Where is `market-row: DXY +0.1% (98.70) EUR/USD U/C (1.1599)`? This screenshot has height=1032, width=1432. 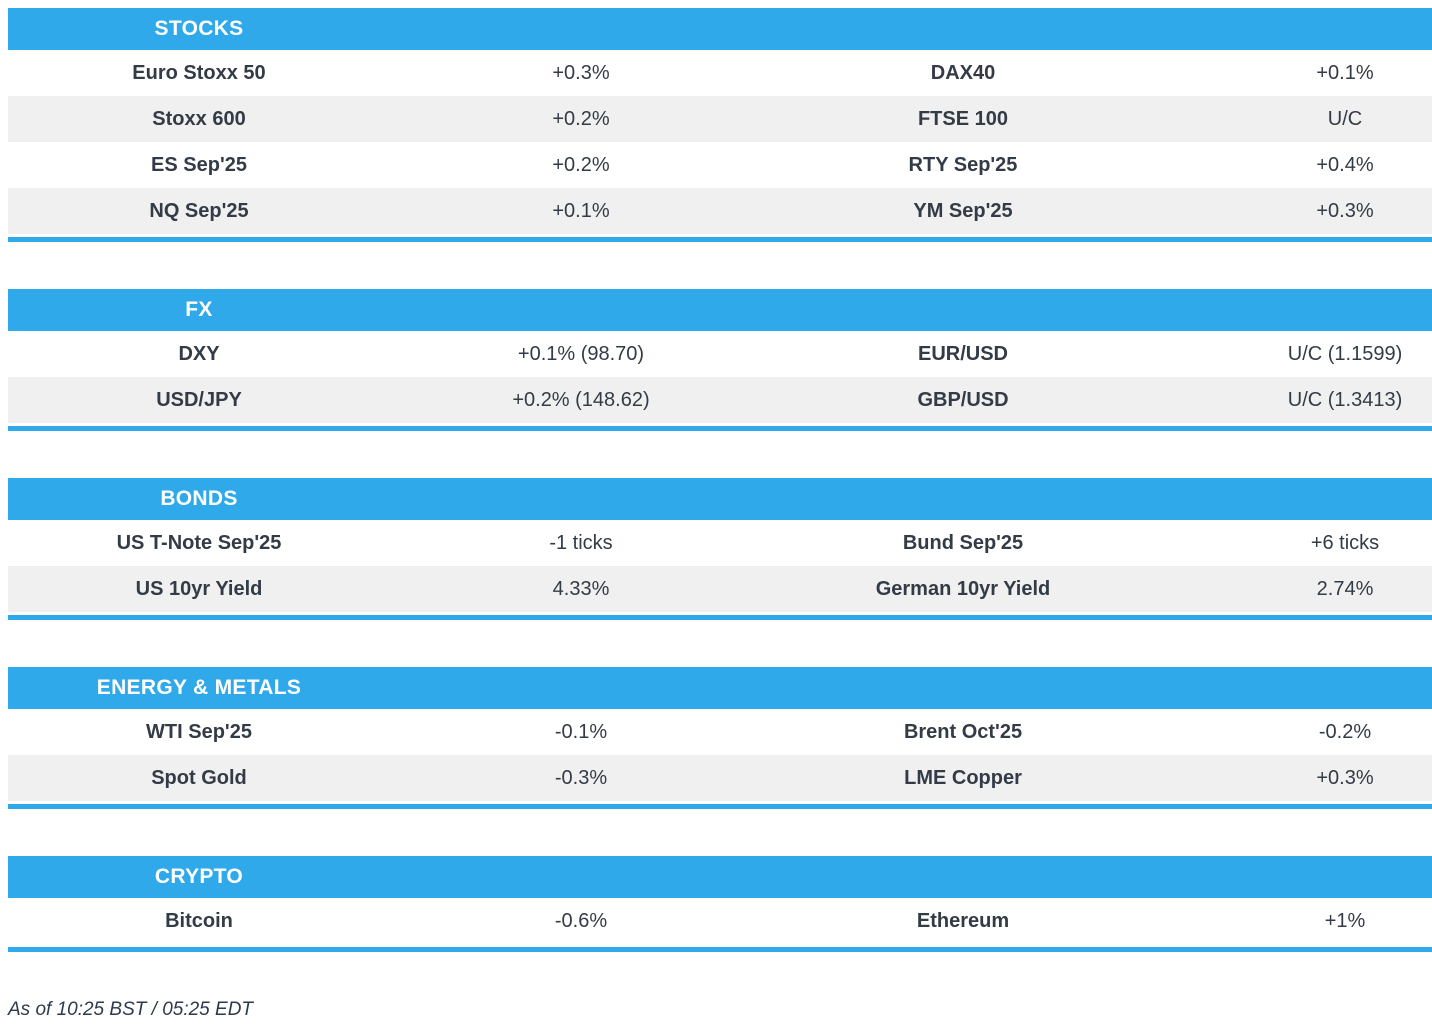
market-row: DXY +0.1% (98.70) EUR/USD U/C (1.1599) is located at coordinates (720, 354).